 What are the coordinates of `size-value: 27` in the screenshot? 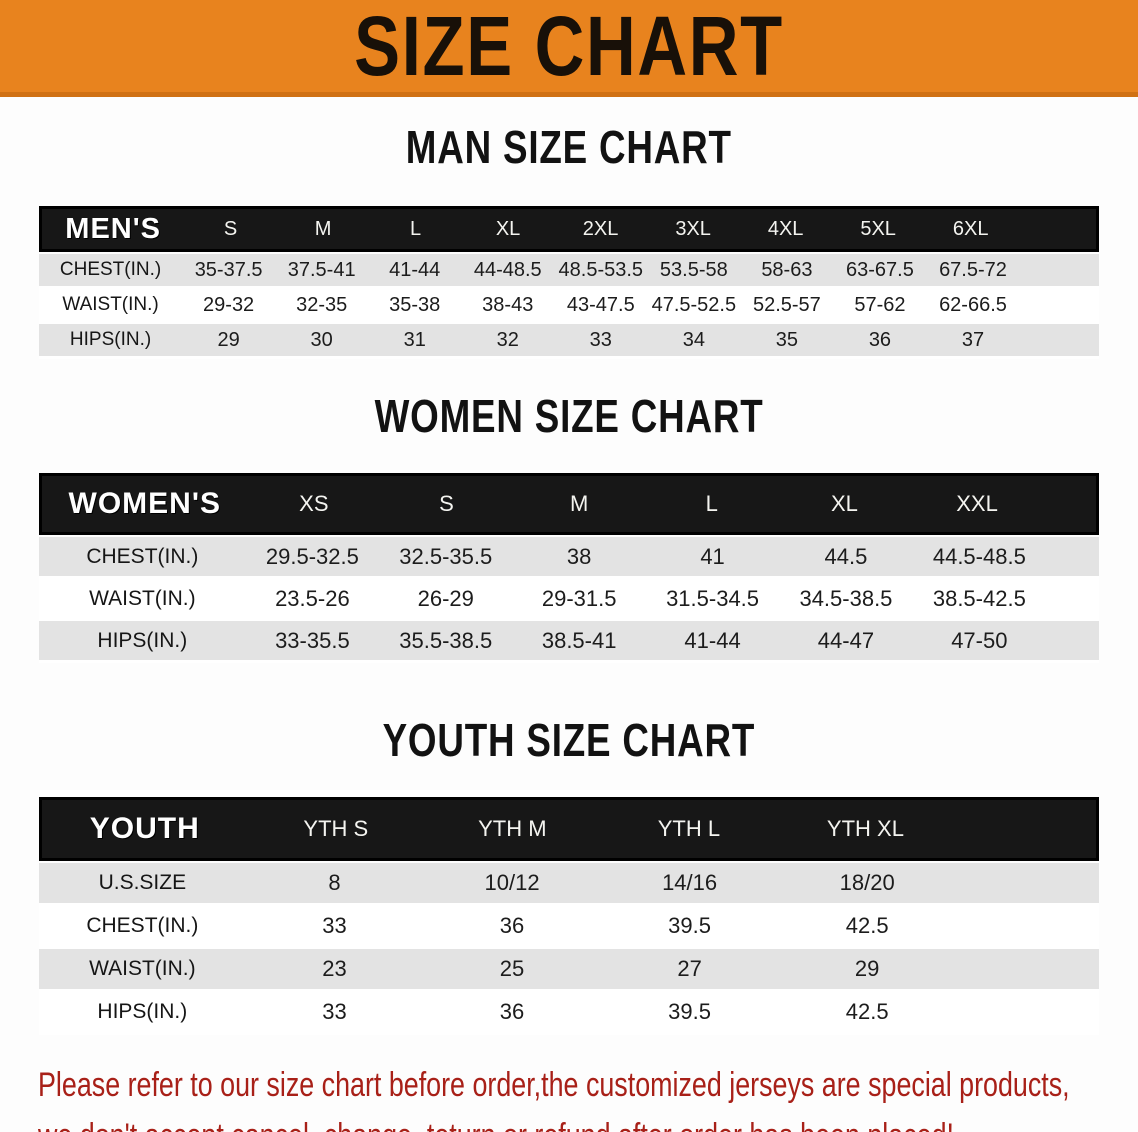 It's located at (689, 968).